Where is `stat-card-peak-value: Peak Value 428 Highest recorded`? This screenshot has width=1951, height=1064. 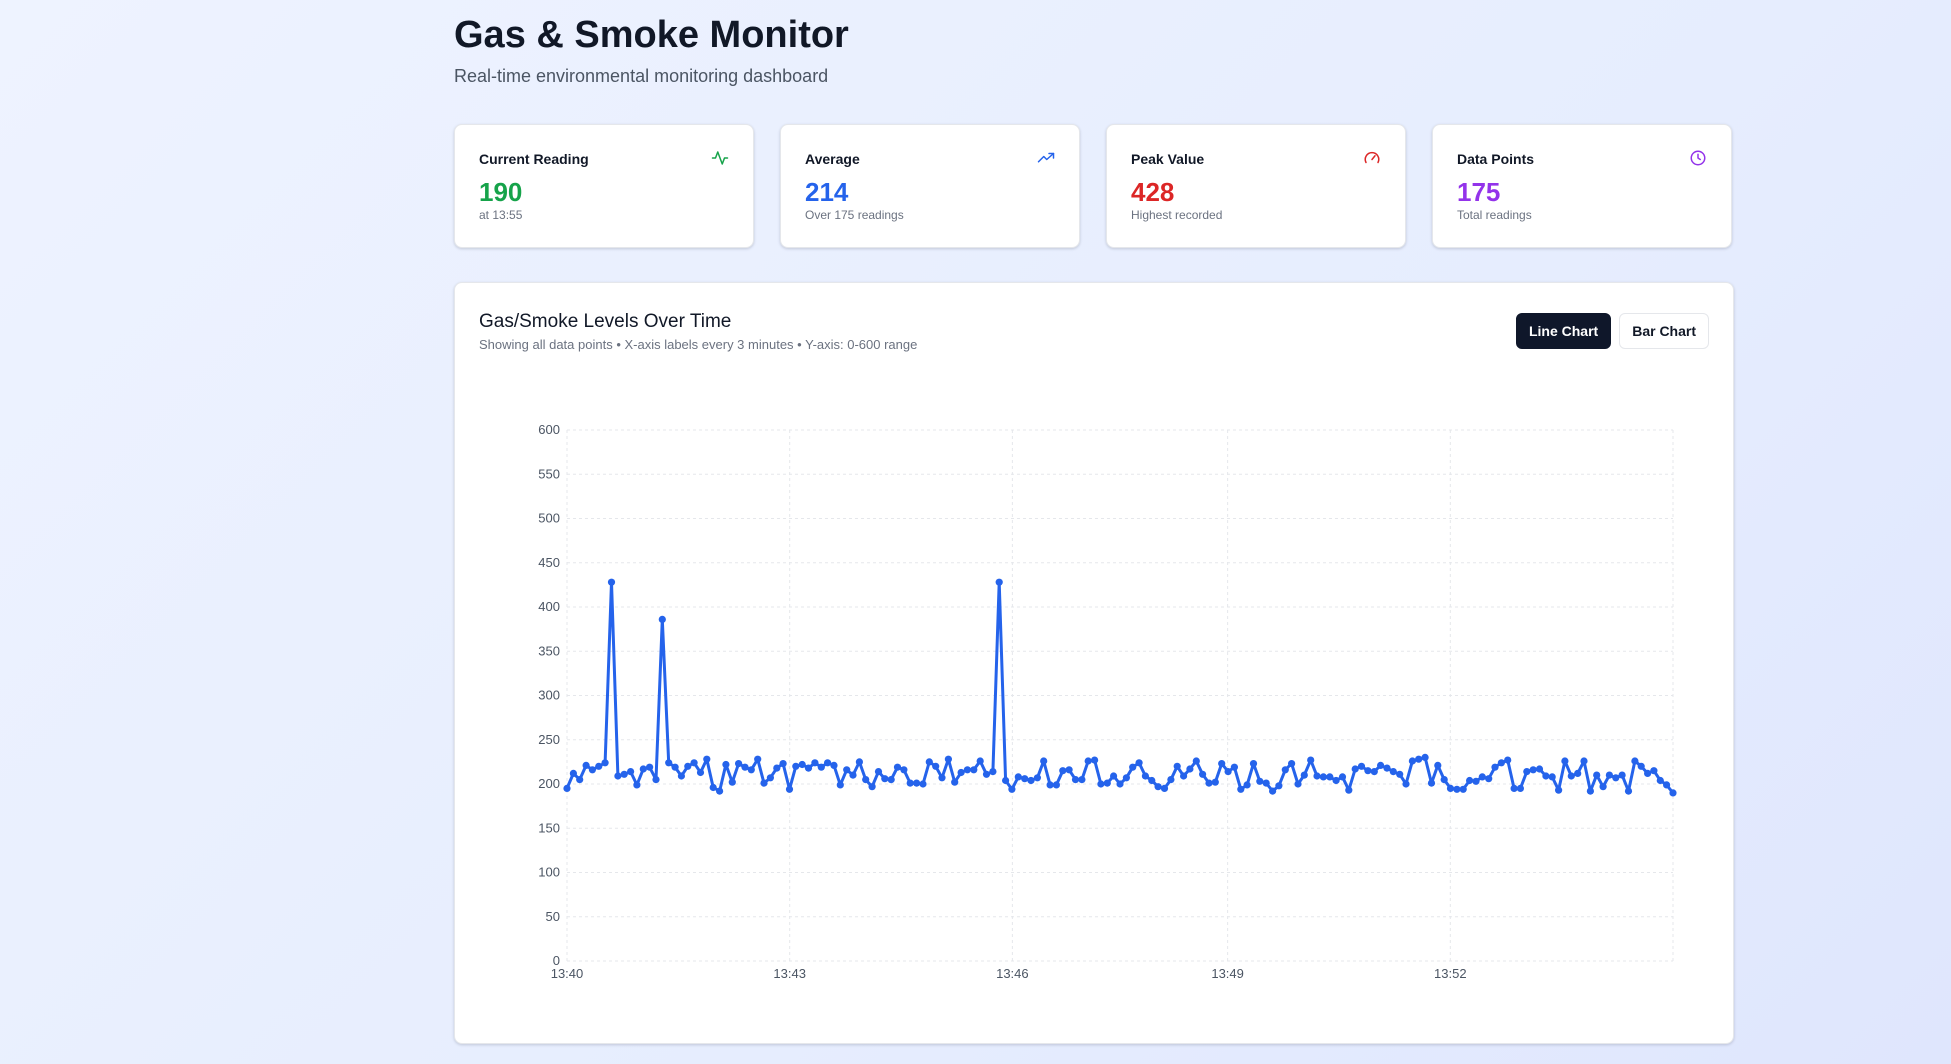
stat-card-peak-value: Peak Value 428 Highest recorded is located at coordinates (1256, 186).